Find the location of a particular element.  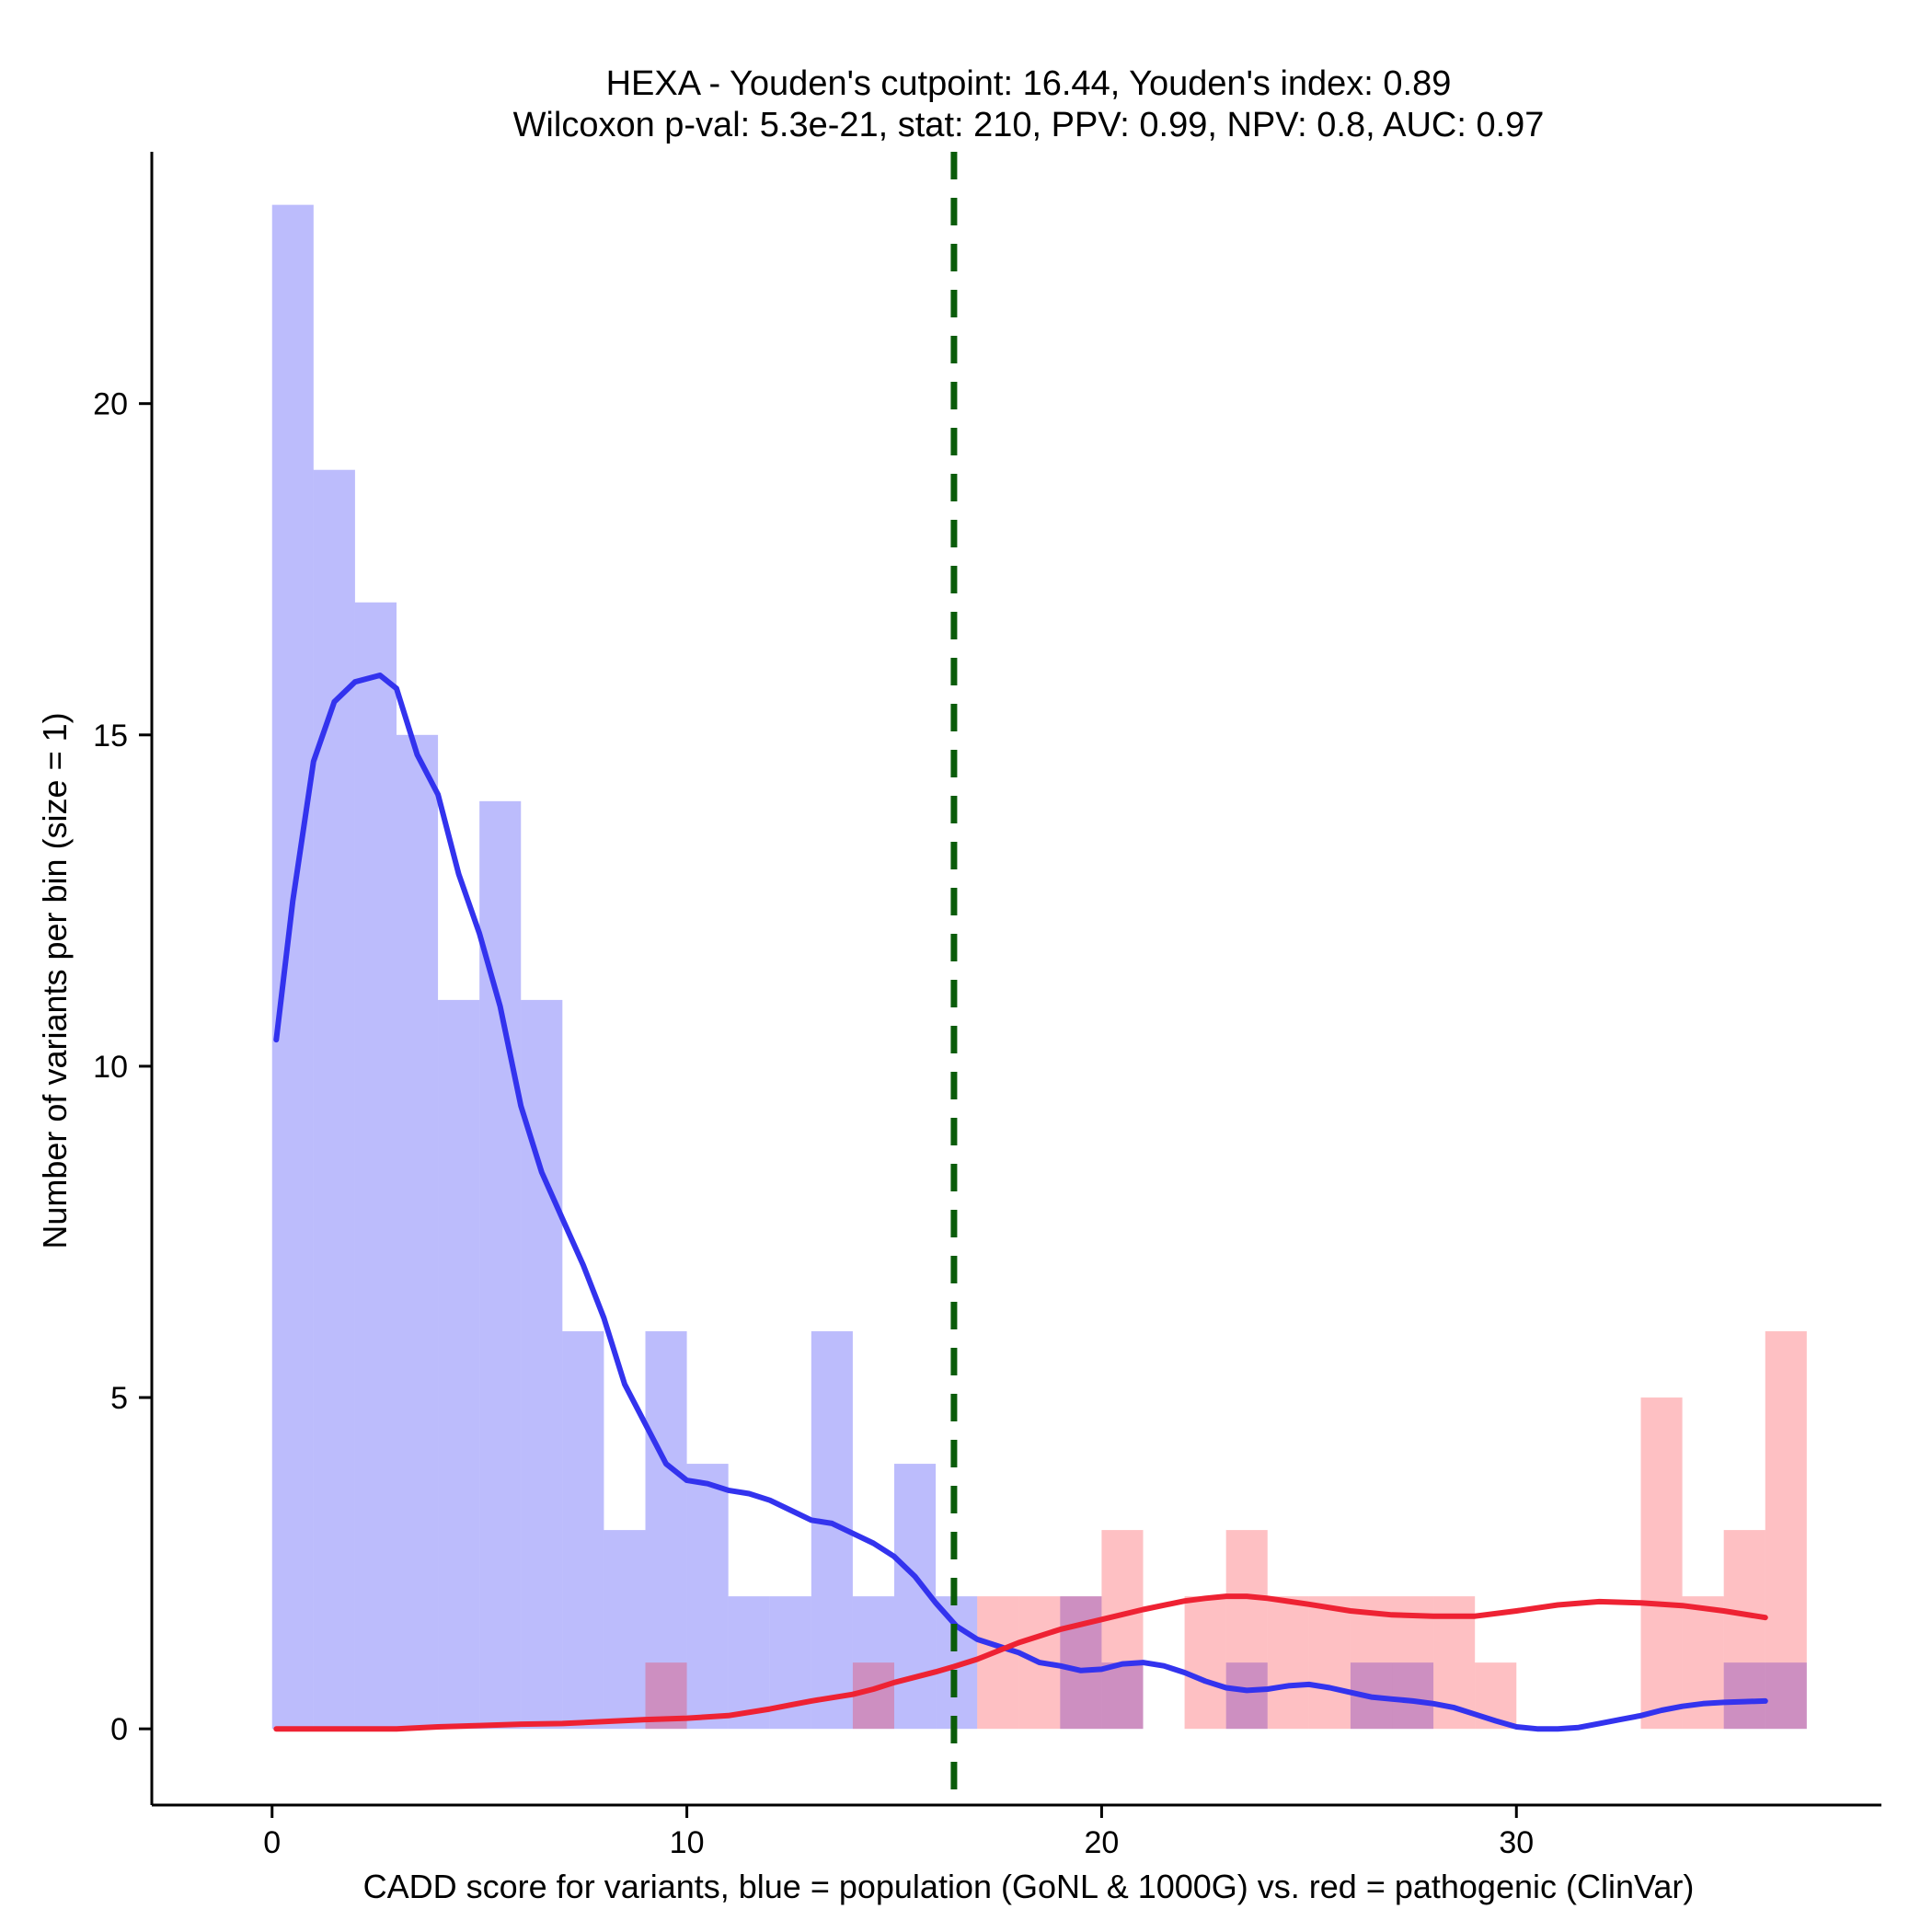

y-tick-label: 20 is located at coordinates (110, 404).